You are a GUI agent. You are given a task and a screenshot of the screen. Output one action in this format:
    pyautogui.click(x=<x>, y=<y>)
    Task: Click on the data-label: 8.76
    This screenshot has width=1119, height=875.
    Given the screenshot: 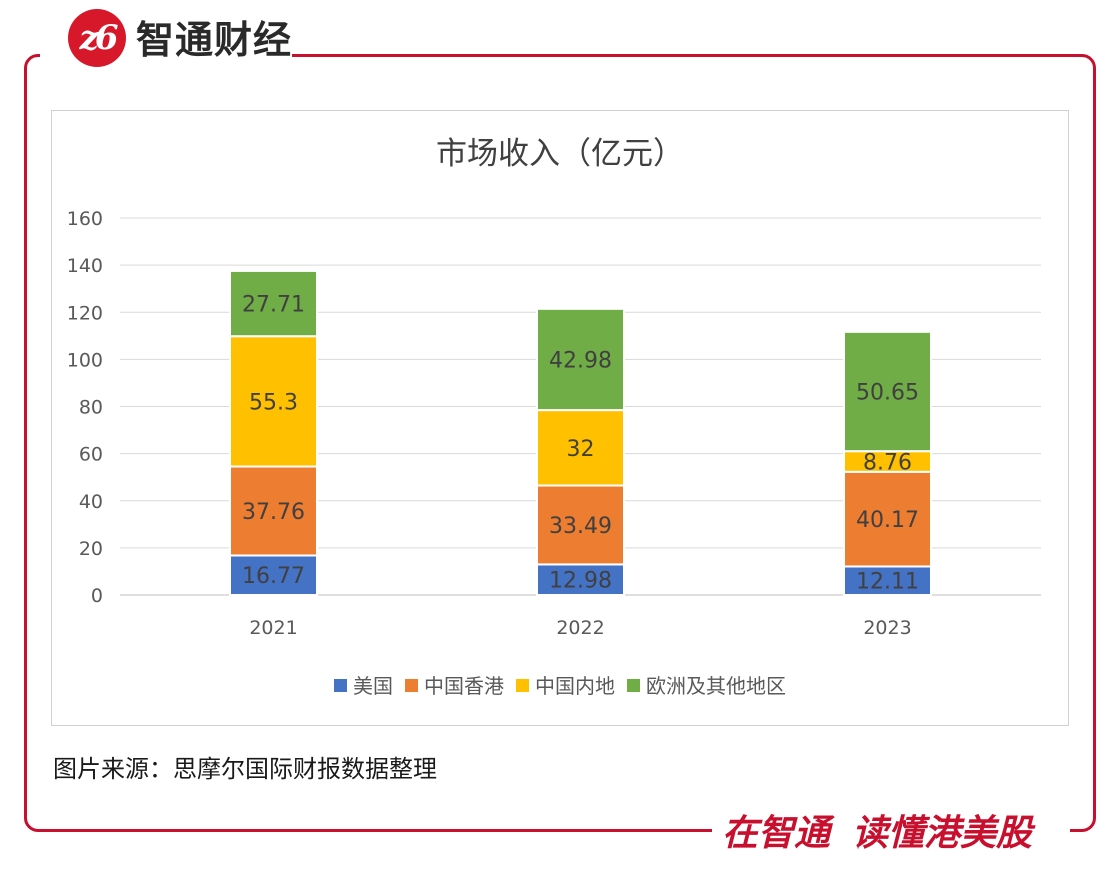 What is the action you would take?
    pyautogui.click(x=887, y=462)
    